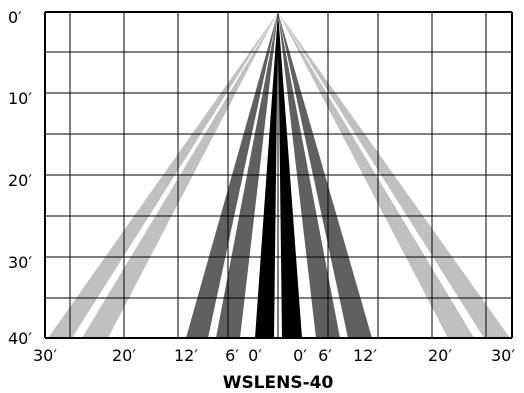 Image resolution: width=524 pixels, height=393 pixels. I want to click on y-axis-label: 0′, so click(15, 17).